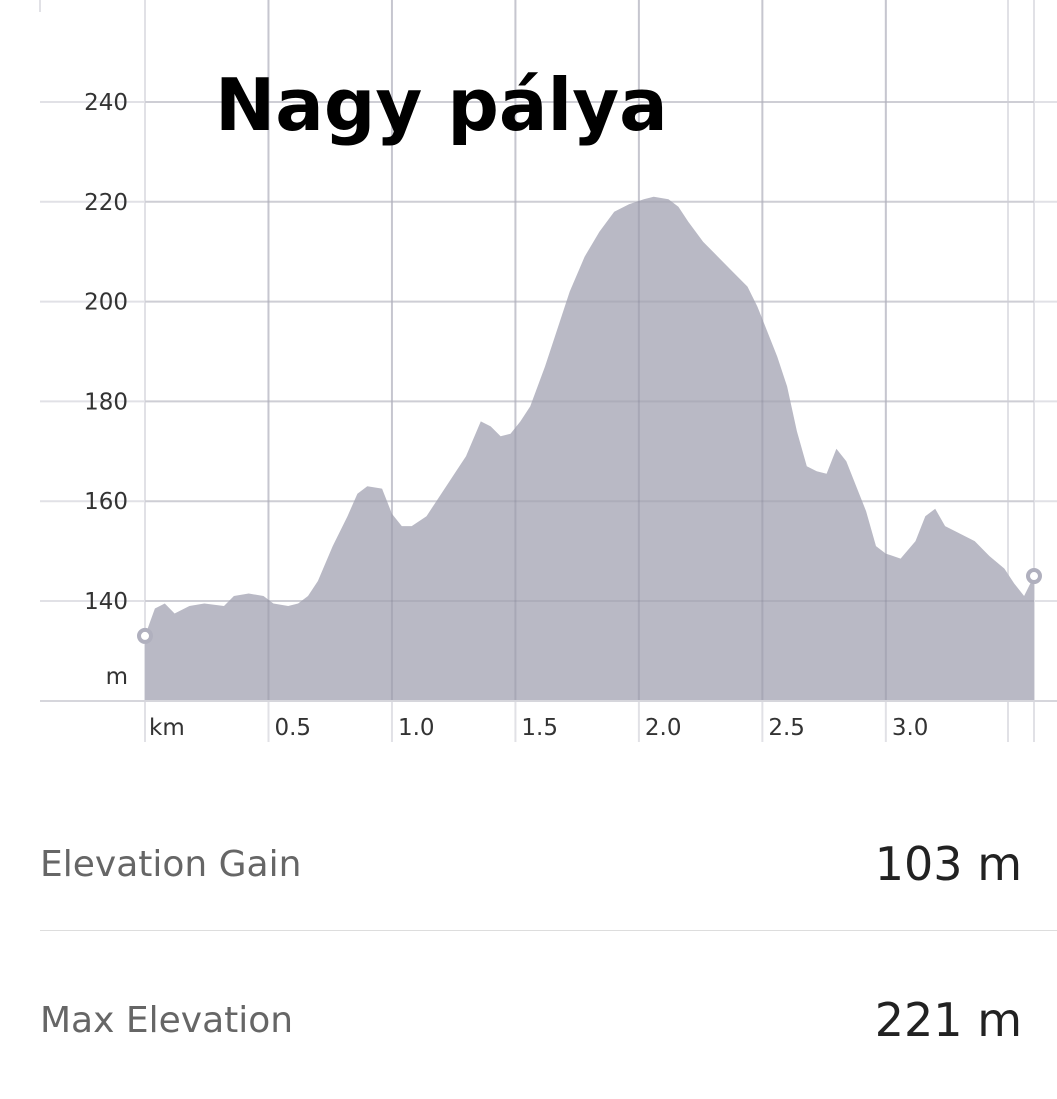 This screenshot has height=1099, width=1057. What do you see at coordinates (106, 103) in the screenshot?
I see `y-tick-label: 240` at bounding box center [106, 103].